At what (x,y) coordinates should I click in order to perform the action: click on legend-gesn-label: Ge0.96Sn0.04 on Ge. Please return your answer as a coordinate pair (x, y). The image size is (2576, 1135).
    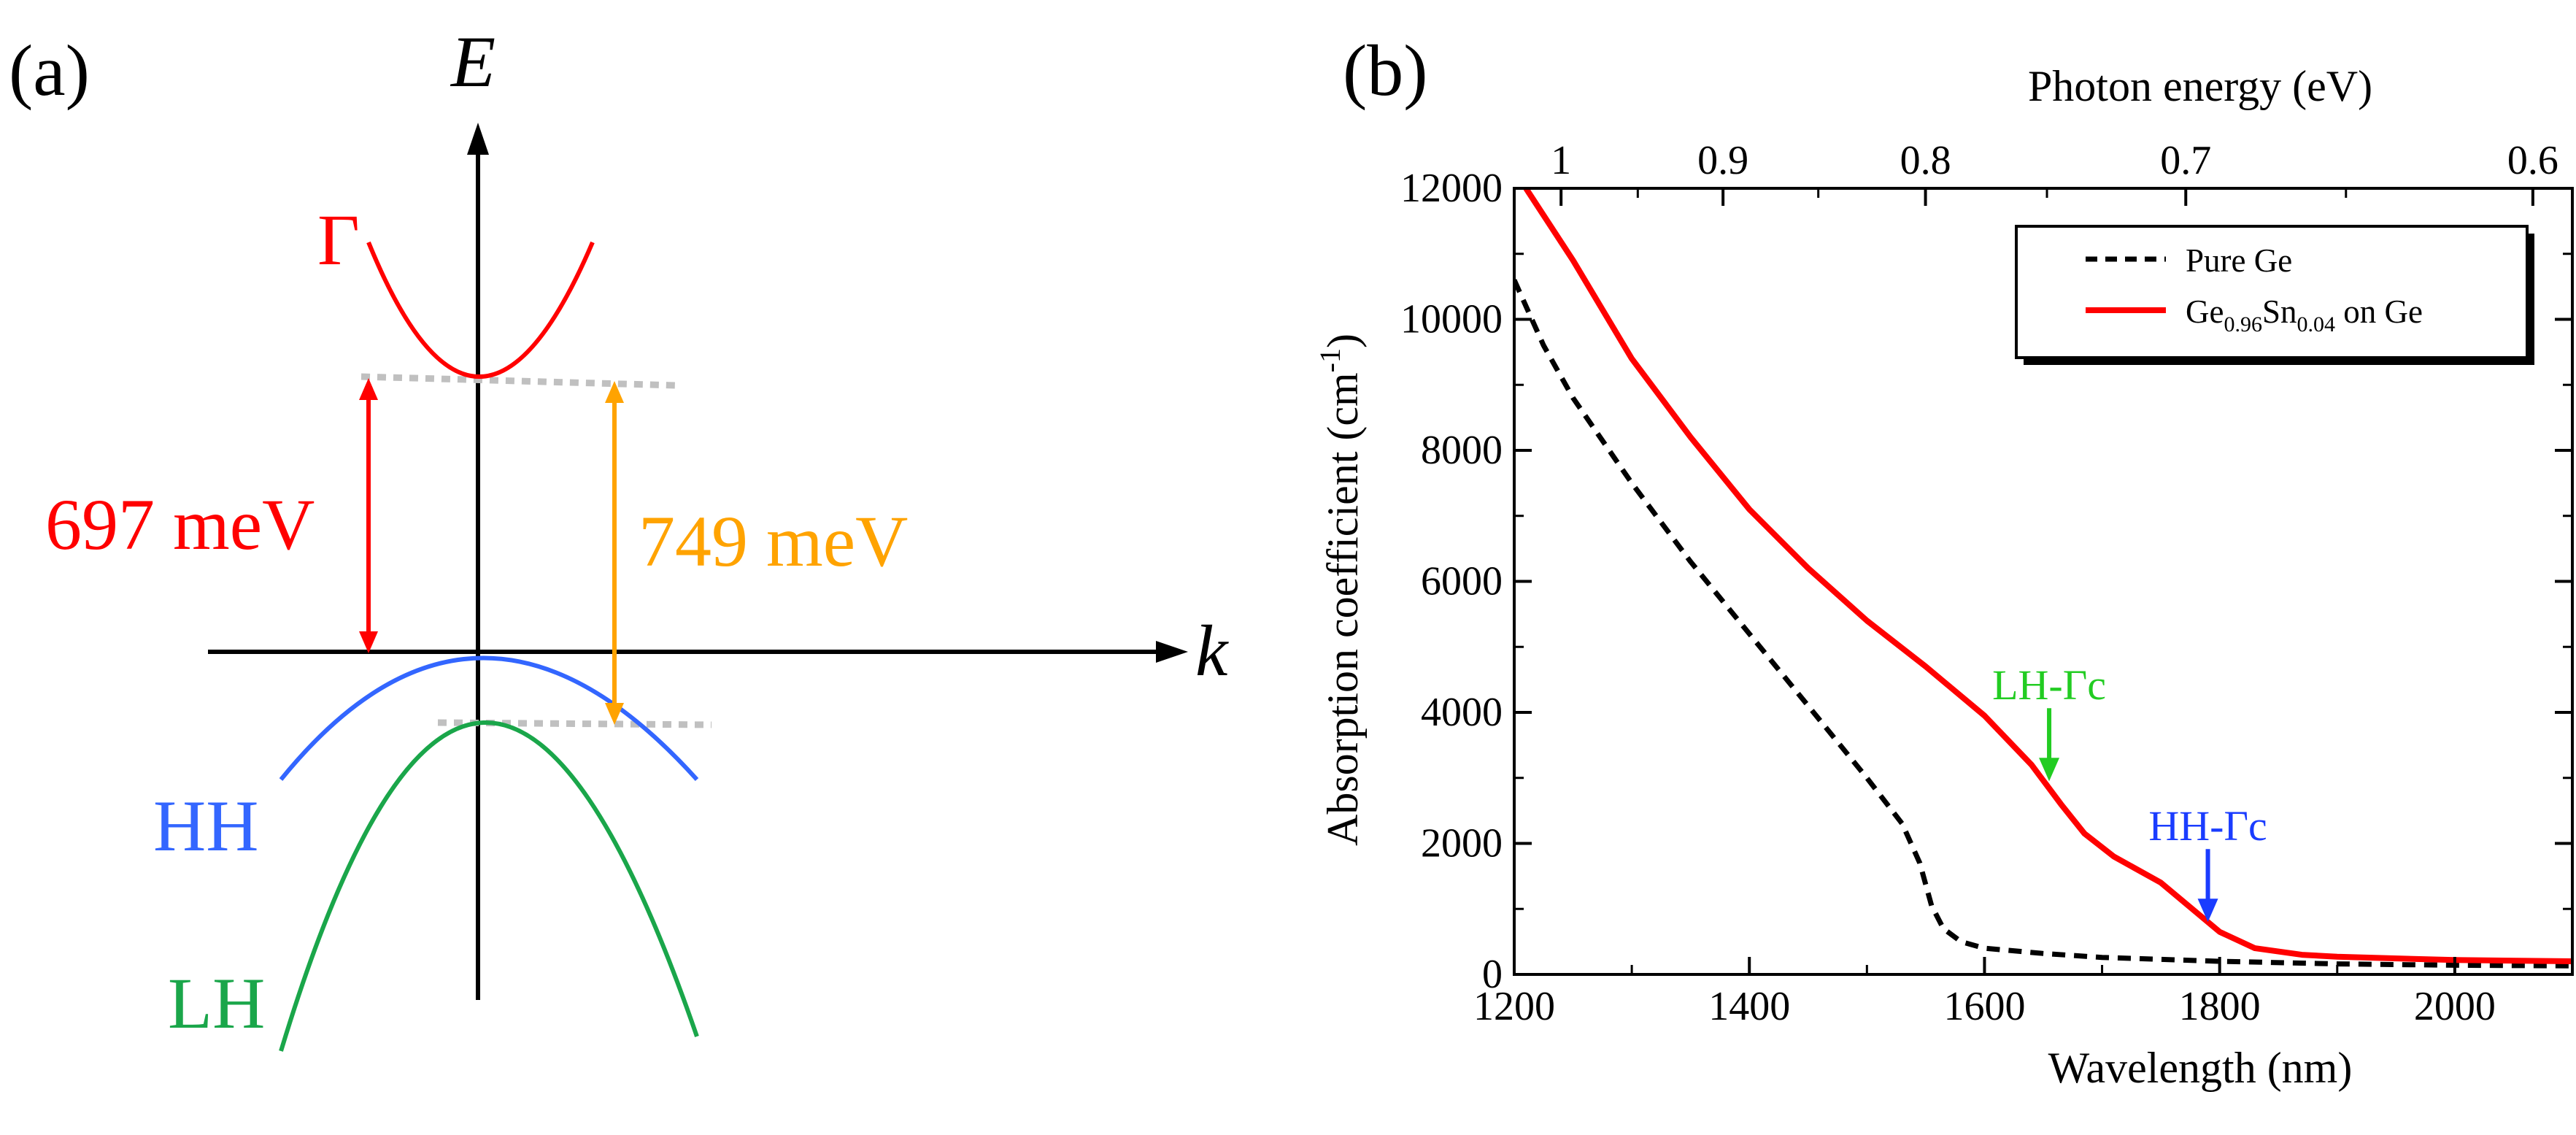
    Looking at the image, I should click on (2304, 314).